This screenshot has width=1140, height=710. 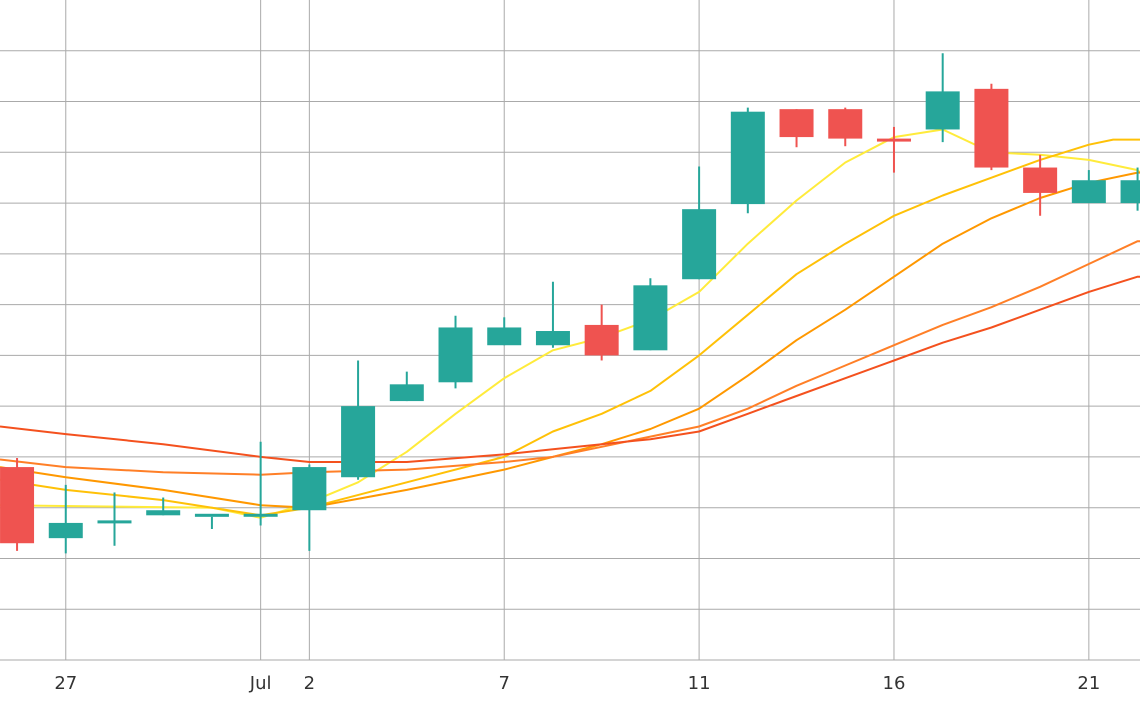 What do you see at coordinates (1088, 683) in the screenshot?
I see `x-tick-label: 21` at bounding box center [1088, 683].